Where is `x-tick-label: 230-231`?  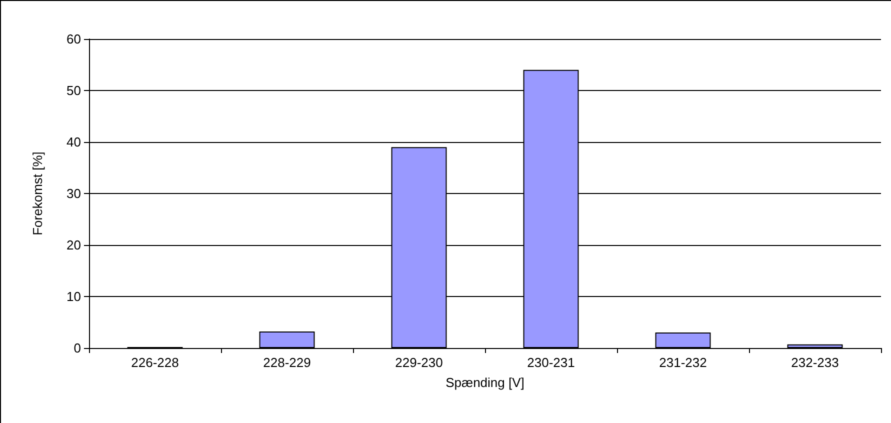
x-tick-label: 230-231 is located at coordinates (551, 362).